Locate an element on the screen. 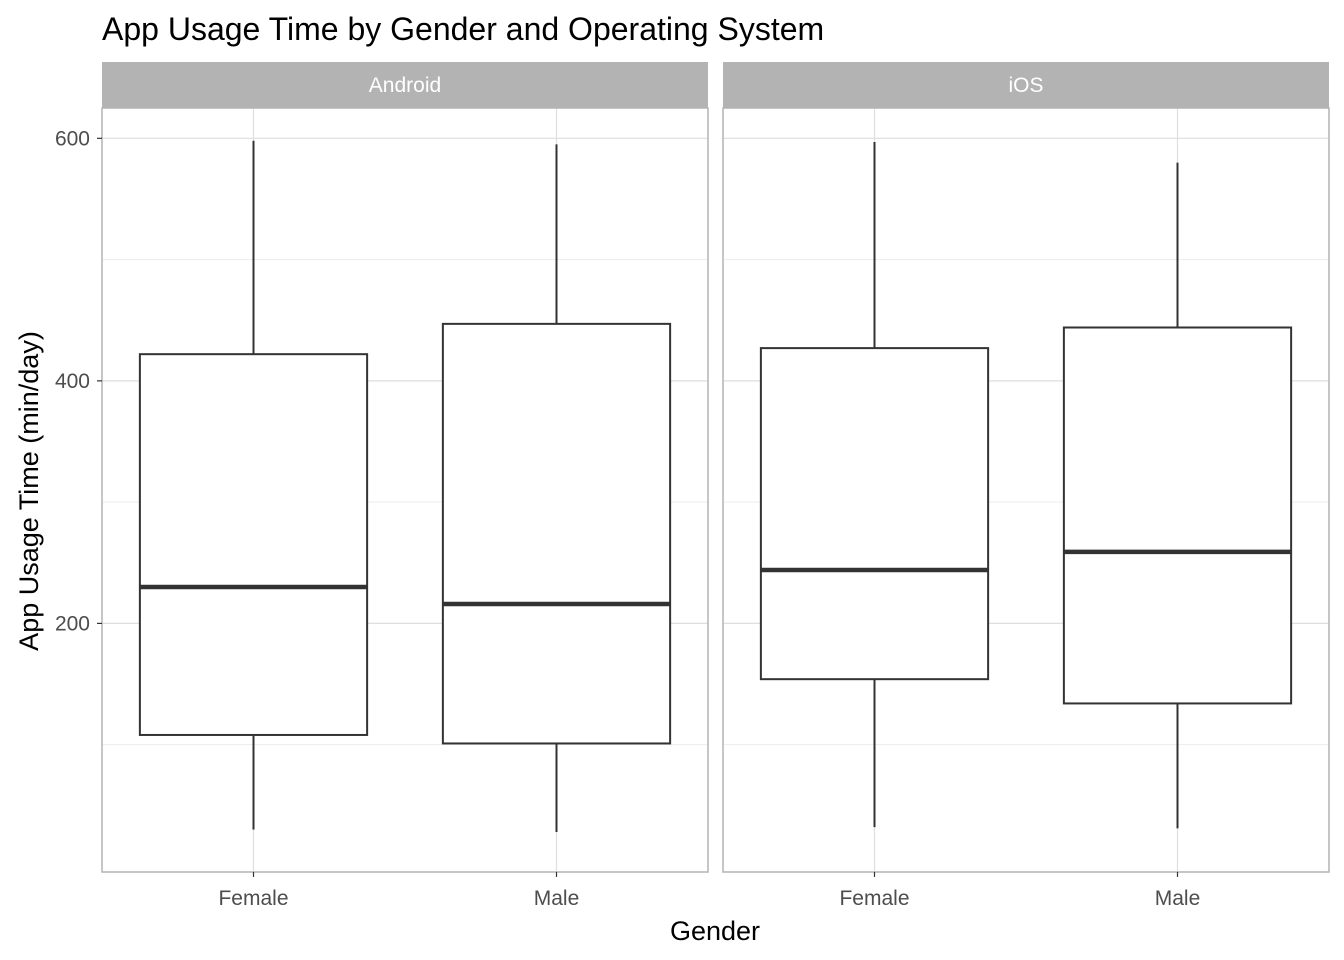 The width and height of the screenshot is (1344, 960). facet-strip-label: Android is located at coordinates (405, 85).